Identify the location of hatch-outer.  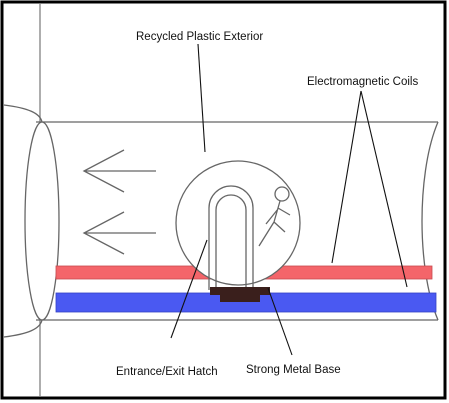
(231, 237).